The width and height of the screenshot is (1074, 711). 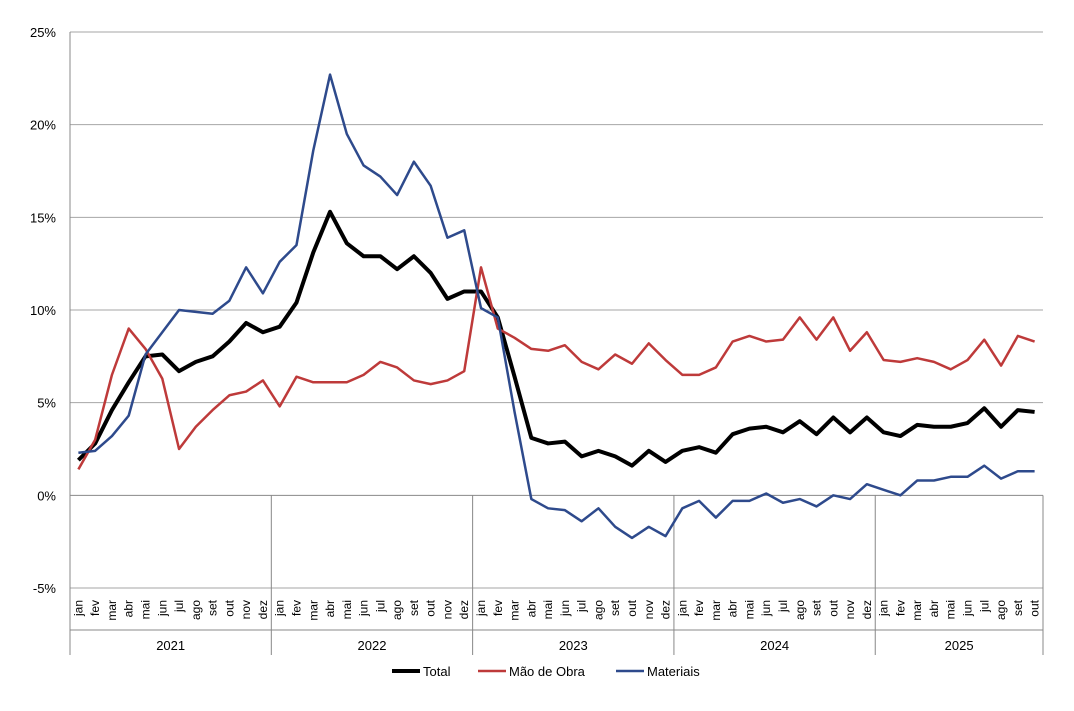 I want to click on legend-label: Mão de Obra, so click(x=547, y=671).